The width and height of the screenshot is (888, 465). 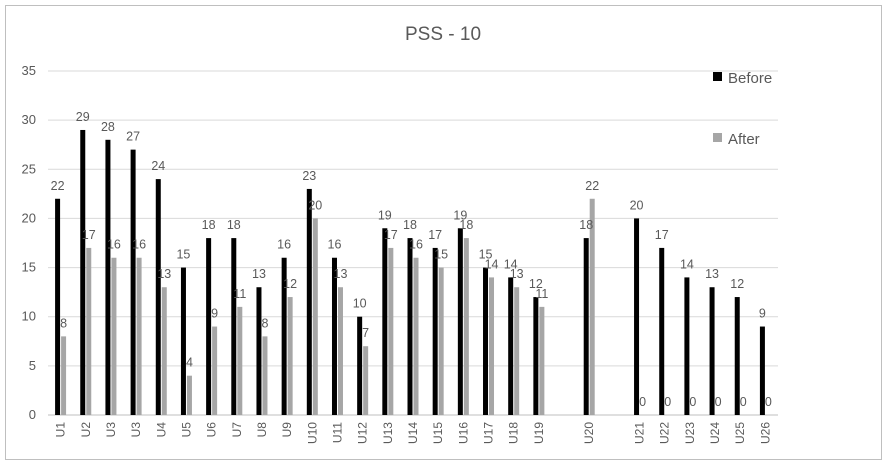 I want to click on data-label-after: 18, so click(x=466, y=225).